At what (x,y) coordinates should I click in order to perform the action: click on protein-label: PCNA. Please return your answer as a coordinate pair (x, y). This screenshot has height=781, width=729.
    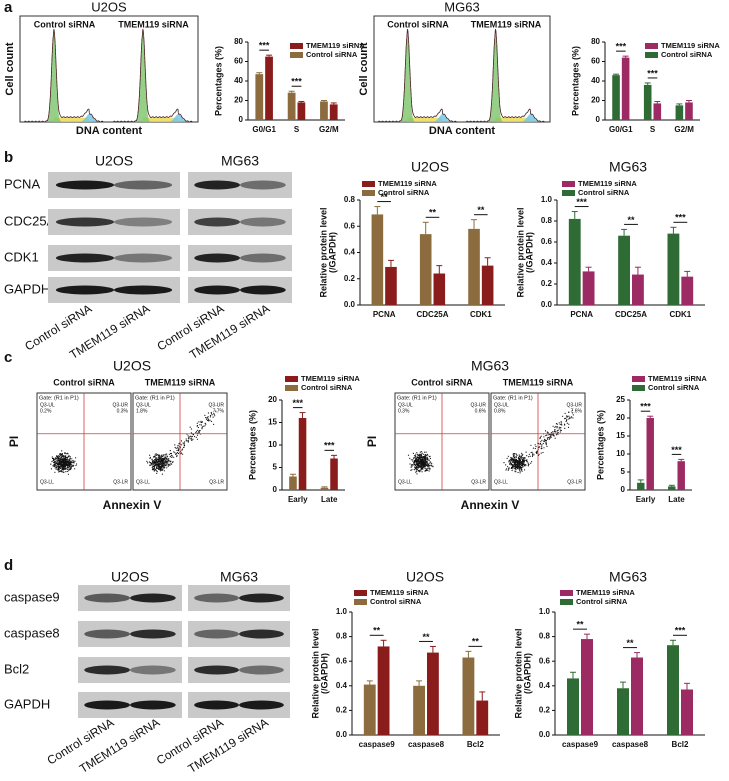
    Looking at the image, I should click on (22, 183).